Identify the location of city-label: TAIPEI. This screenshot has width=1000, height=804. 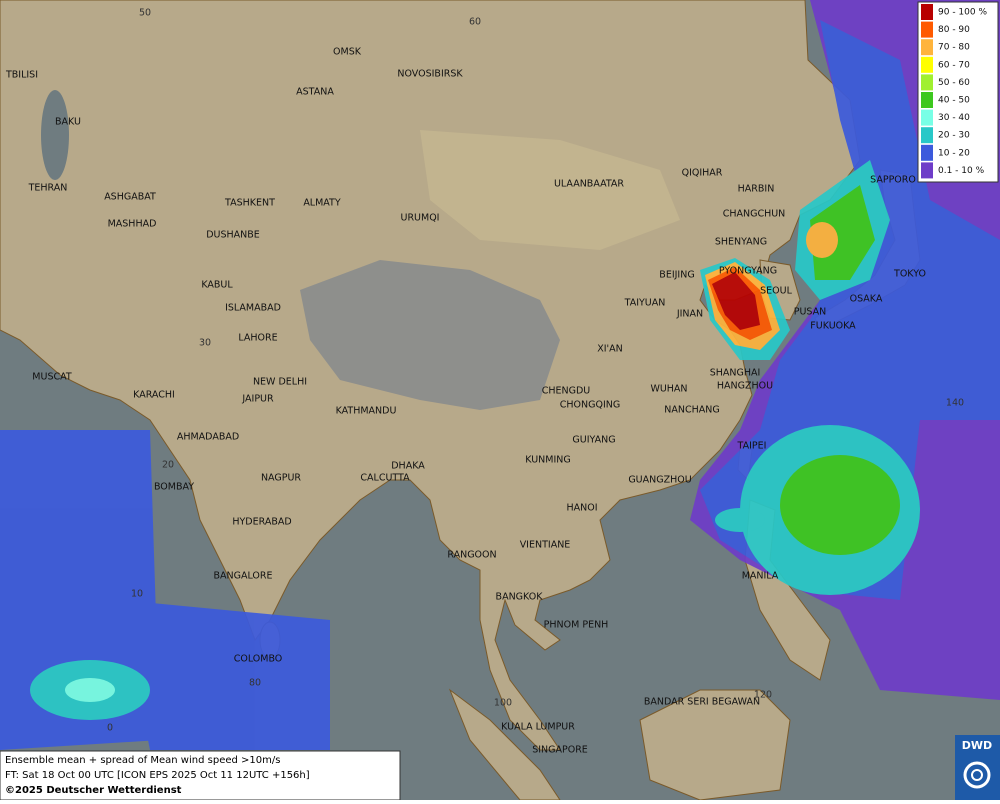
(752, 446).